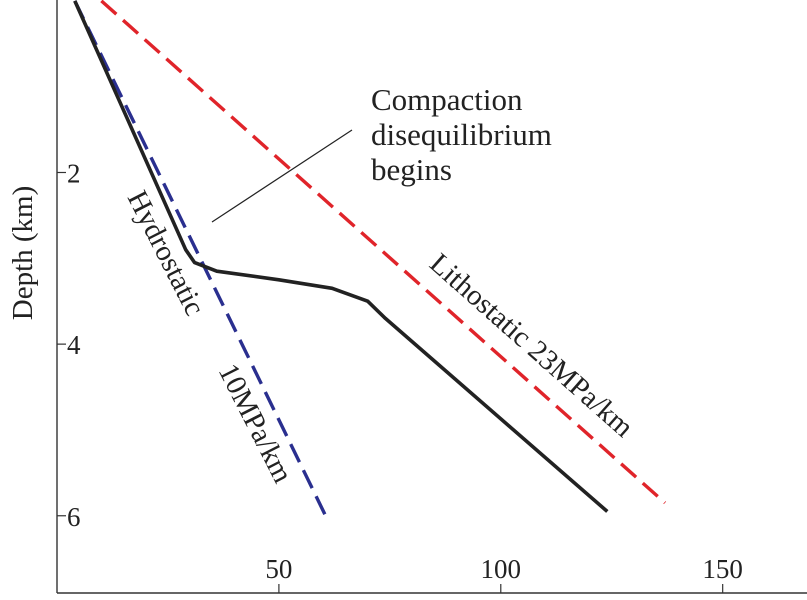  What do you see at coordinates (74, 517) in the screenshot?
I see `y-tick-label: 6` at bounding box center [74, 517].